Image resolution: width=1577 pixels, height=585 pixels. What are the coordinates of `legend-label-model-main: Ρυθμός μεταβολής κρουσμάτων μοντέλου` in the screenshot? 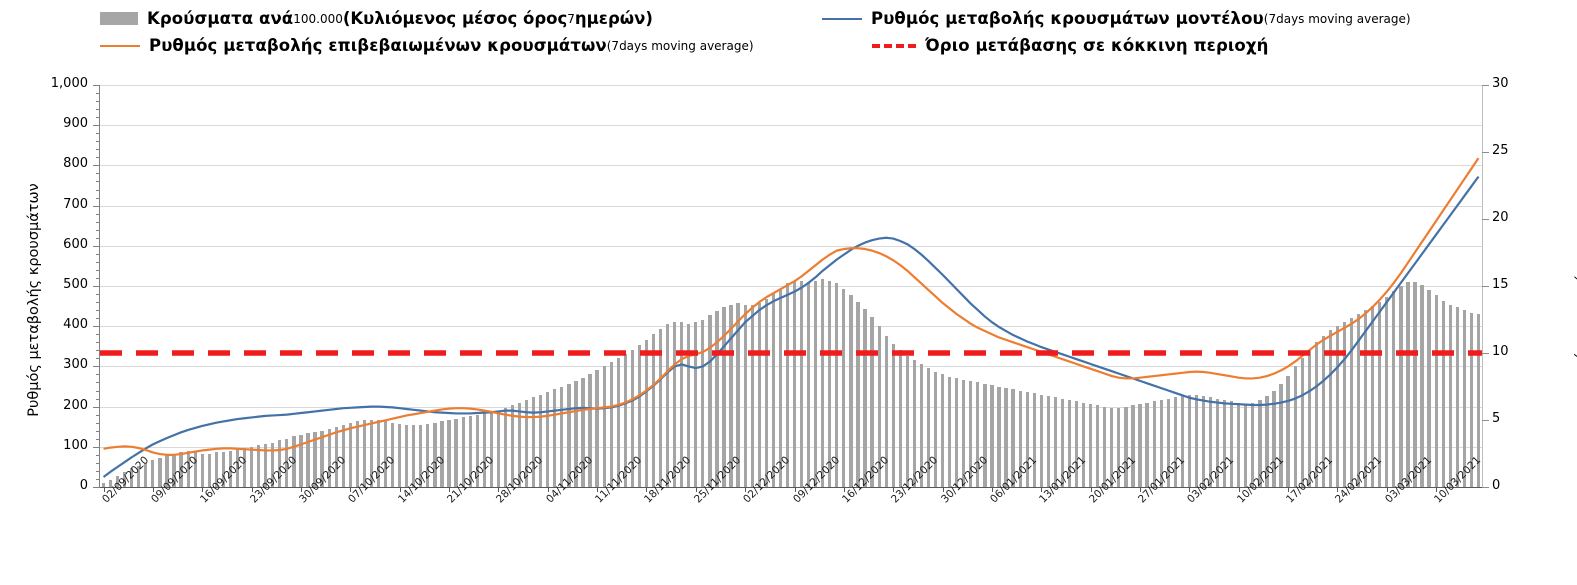 It's located at (1067, 18).